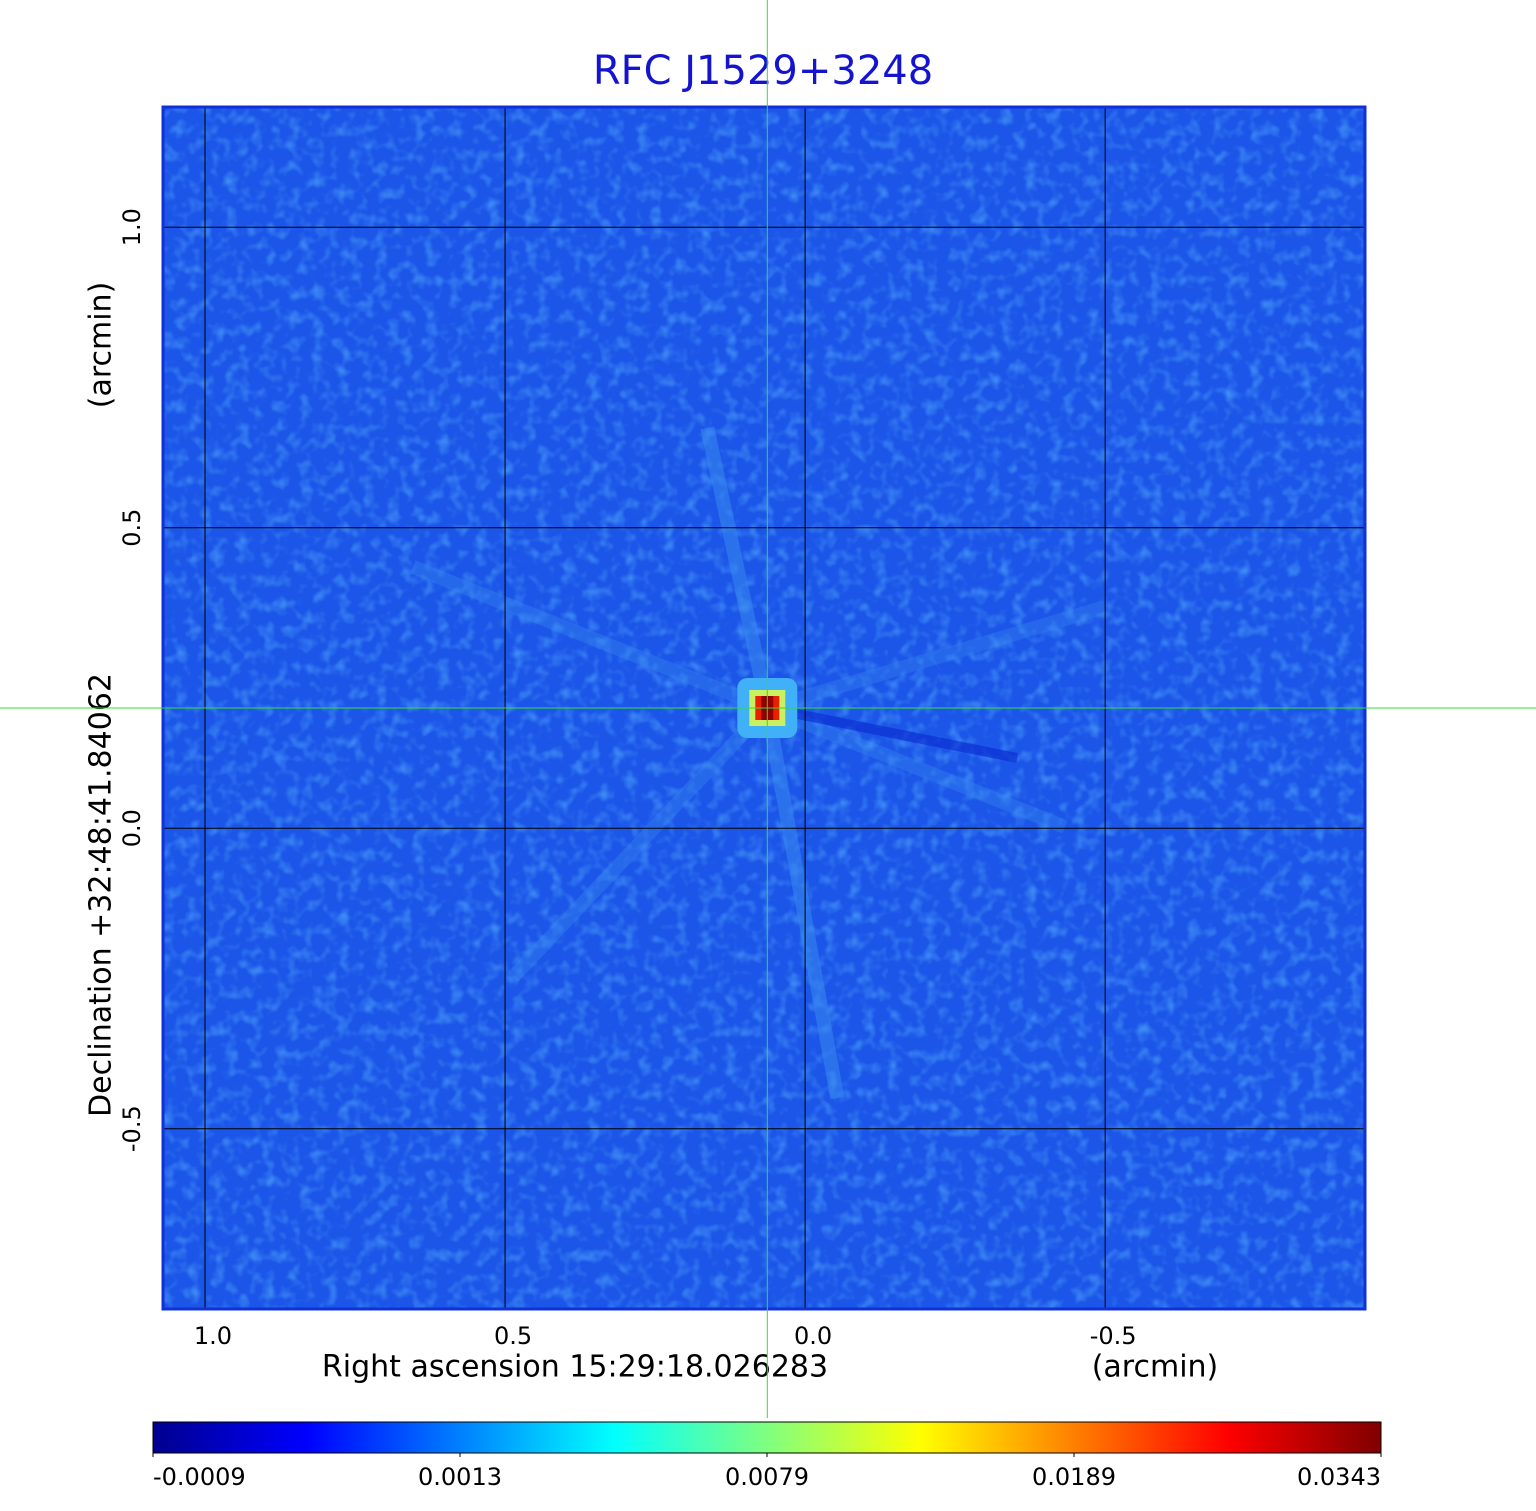 The height and width of the screenshot is (1511, 1536). I want to click on x-tick-label: 0.0, so click(813, 1336).